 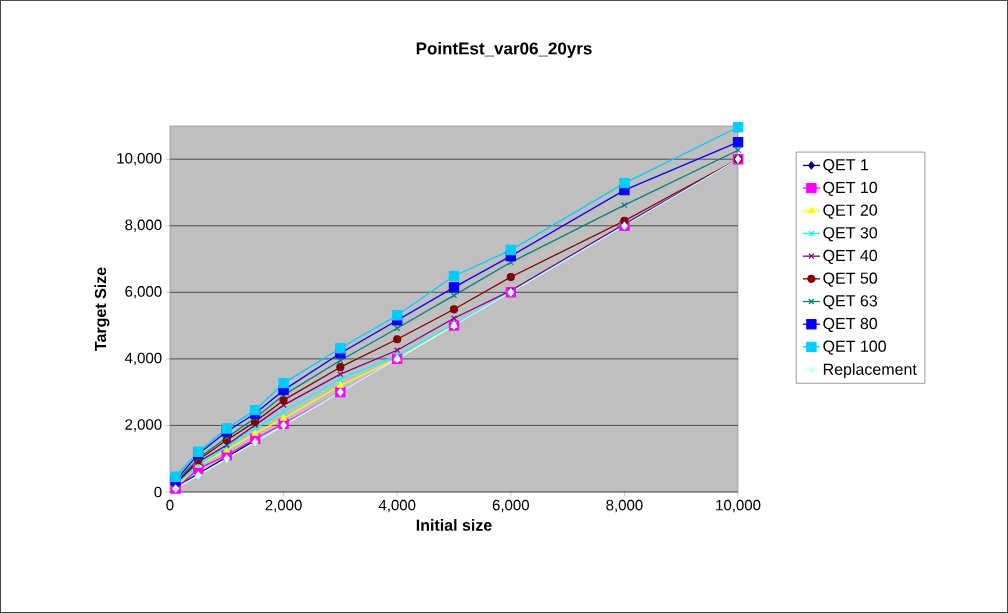 I want to click on y-tick-label: 10,000, so click(x=139, y=159).